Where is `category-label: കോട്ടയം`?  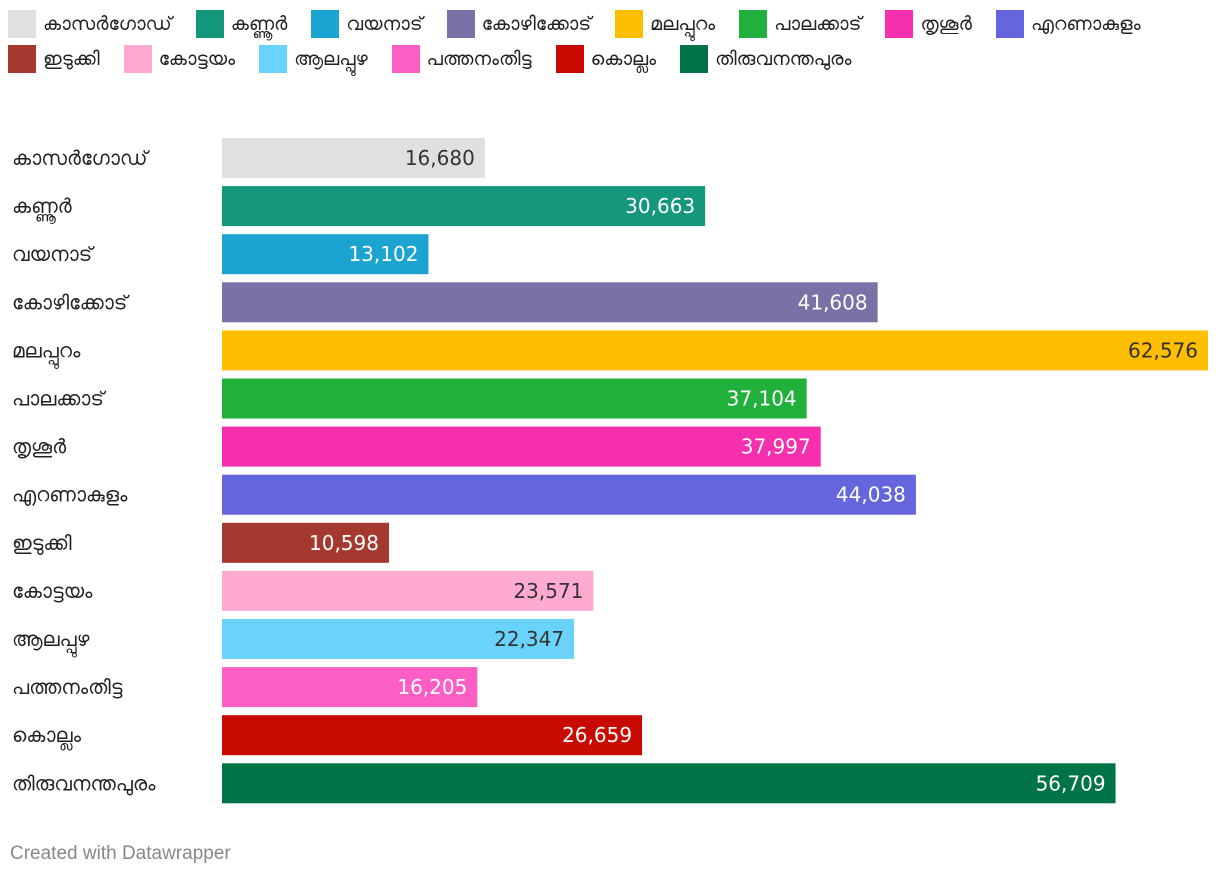 category-label: കോട്ടയം is located at coordinates (52, 591).